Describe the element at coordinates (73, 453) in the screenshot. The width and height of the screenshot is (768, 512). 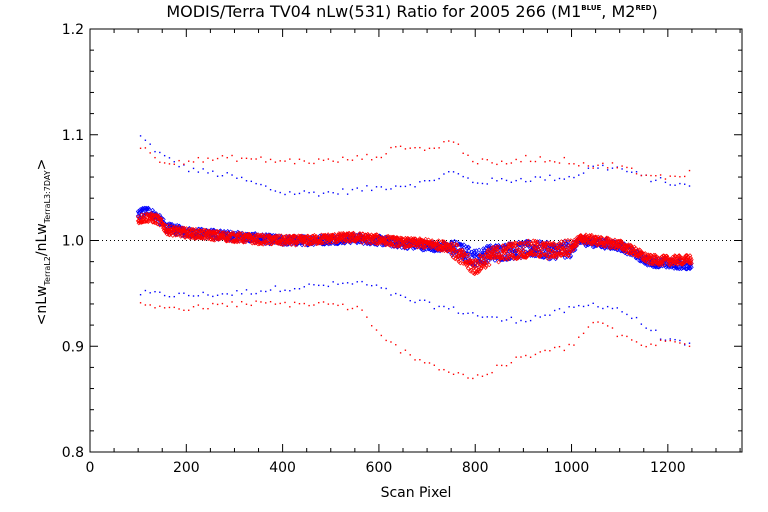
I see `y-tick-label: 0.8` at that location.